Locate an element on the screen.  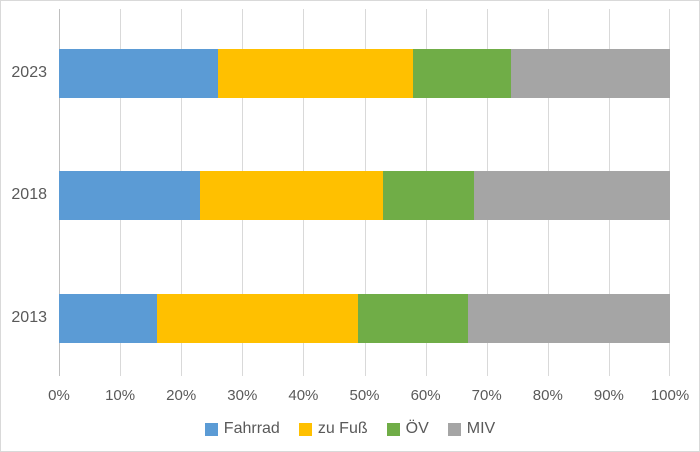
bar-2023 is located at coordinates (364, 73).